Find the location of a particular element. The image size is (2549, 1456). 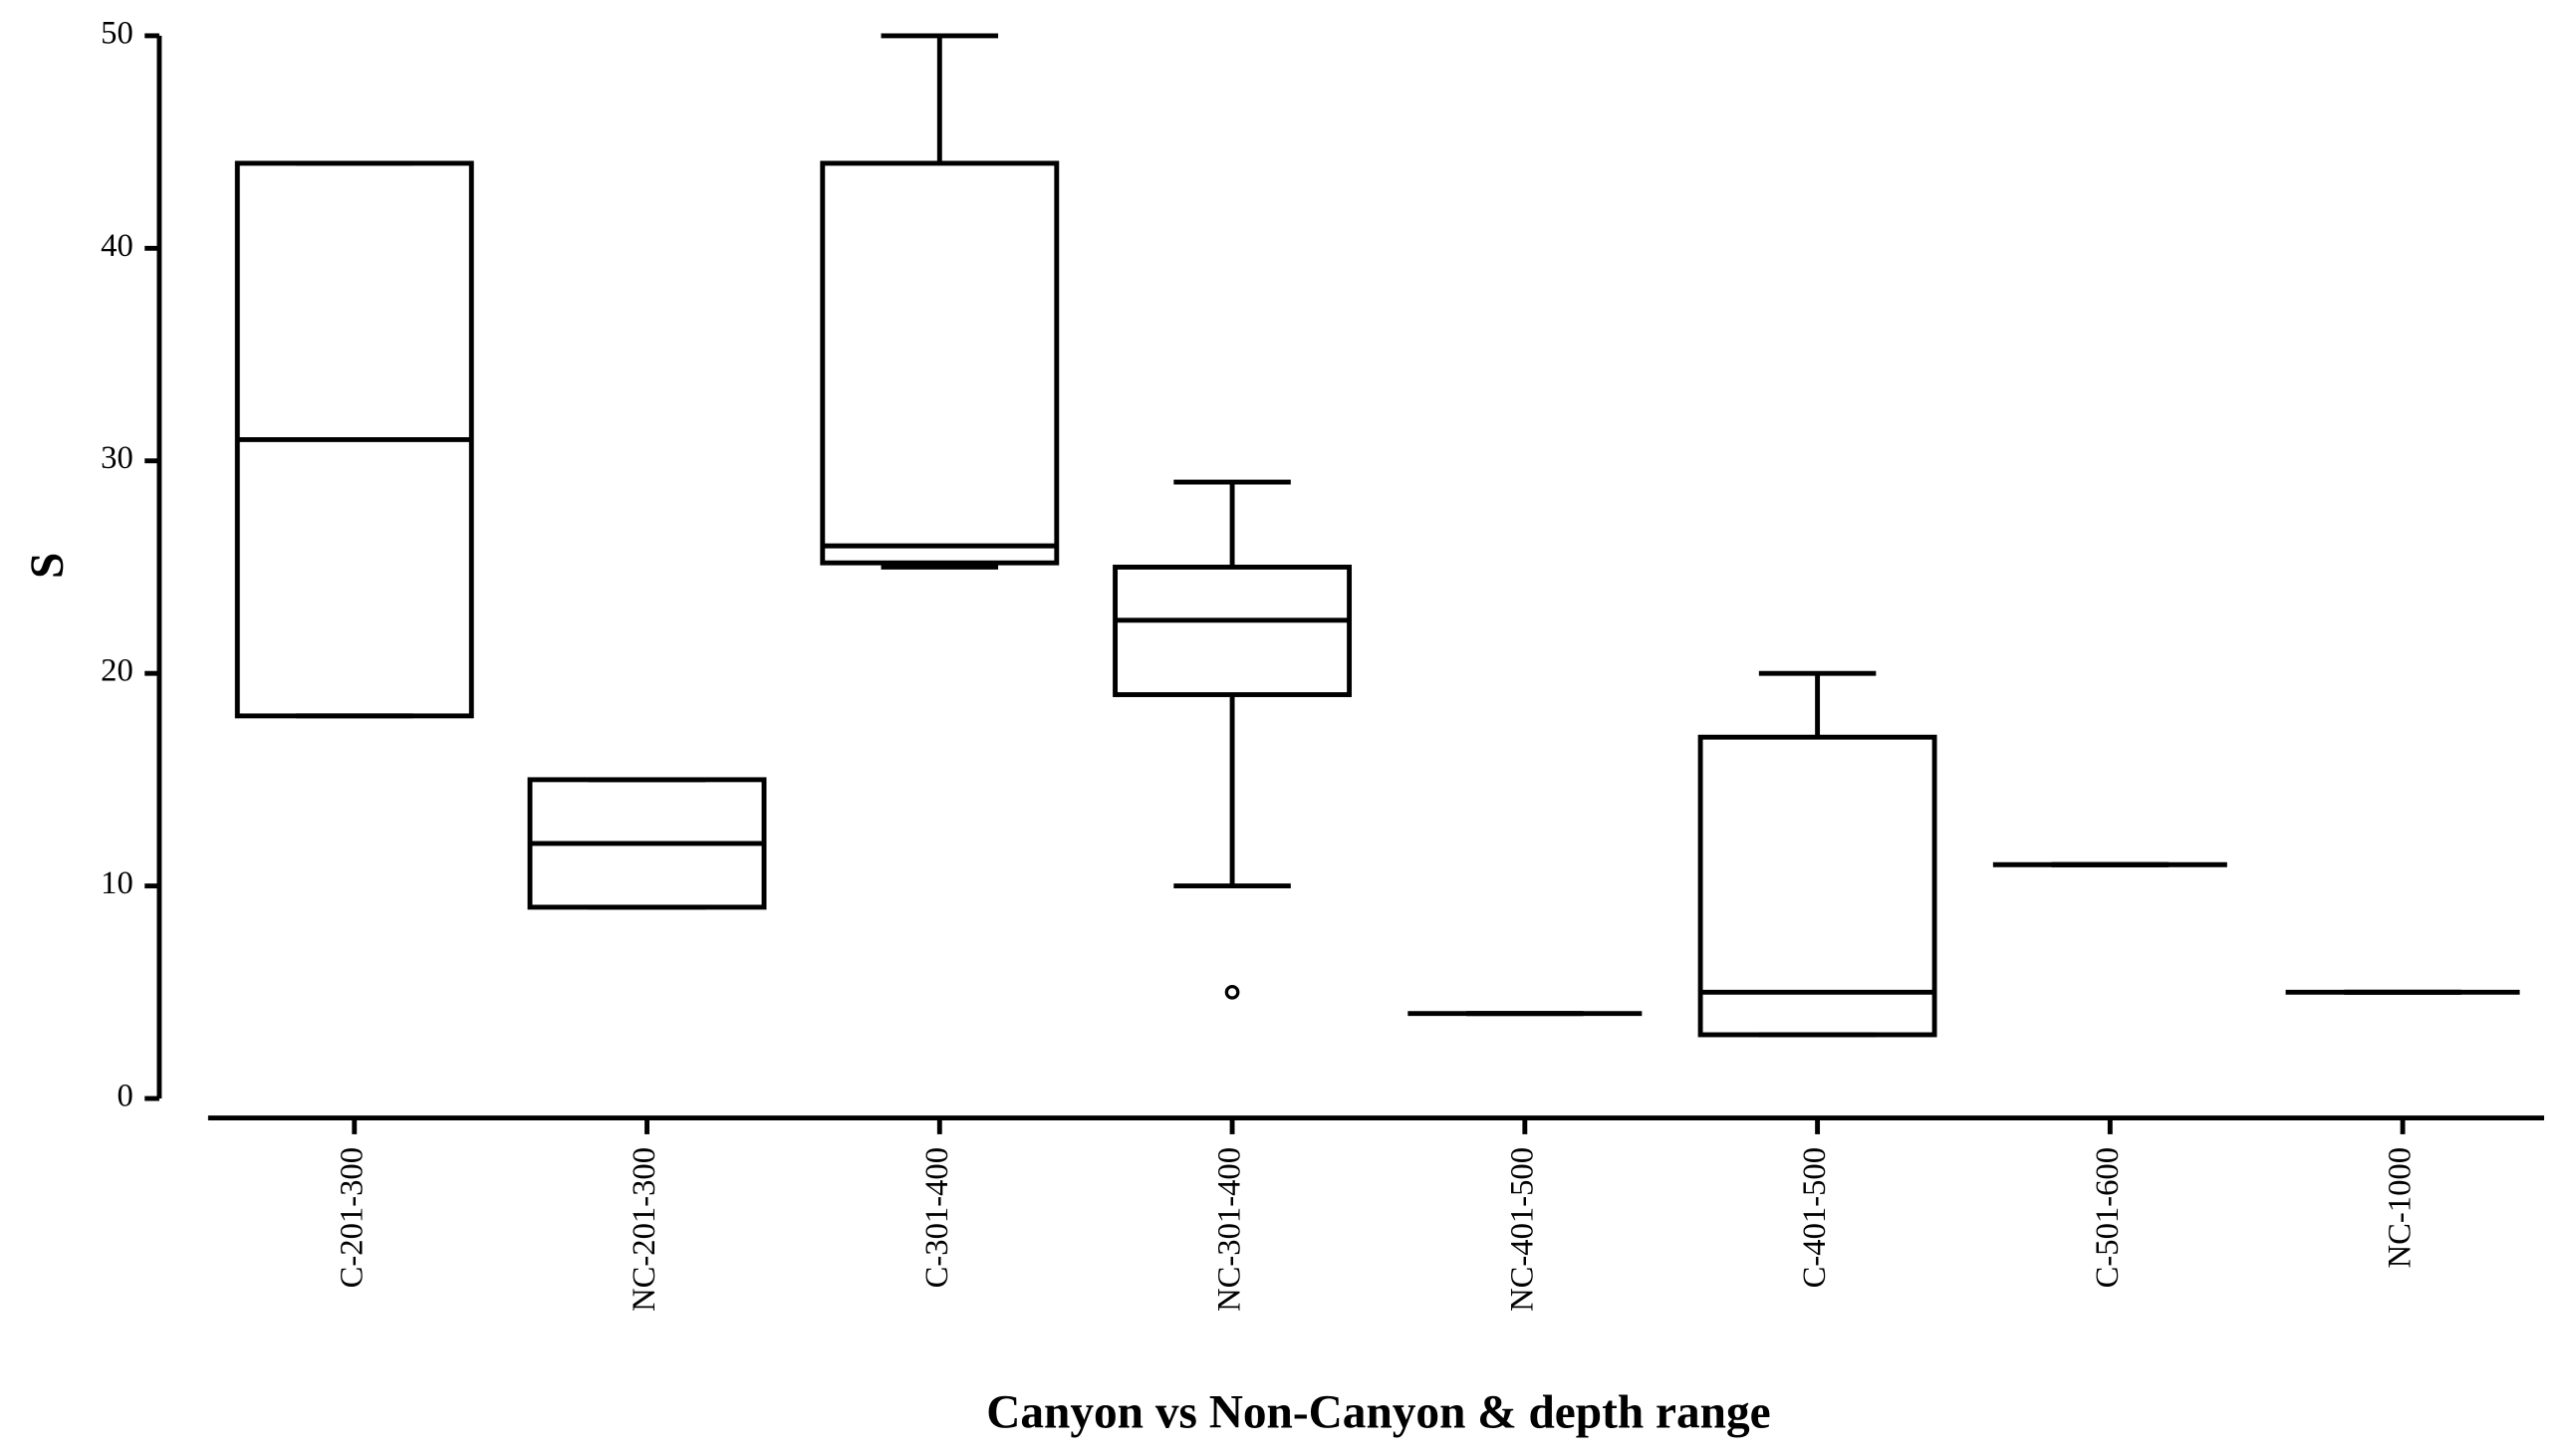

y-tick-label: 20 is located at coordinates (117, 671).